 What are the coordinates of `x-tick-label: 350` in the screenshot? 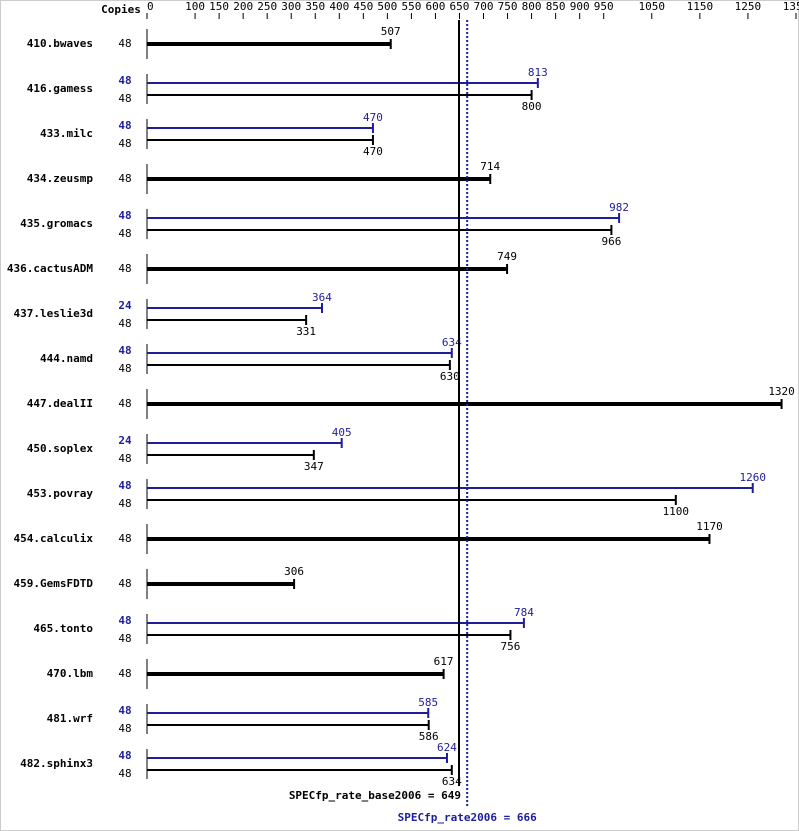 It's located at (315, 6).